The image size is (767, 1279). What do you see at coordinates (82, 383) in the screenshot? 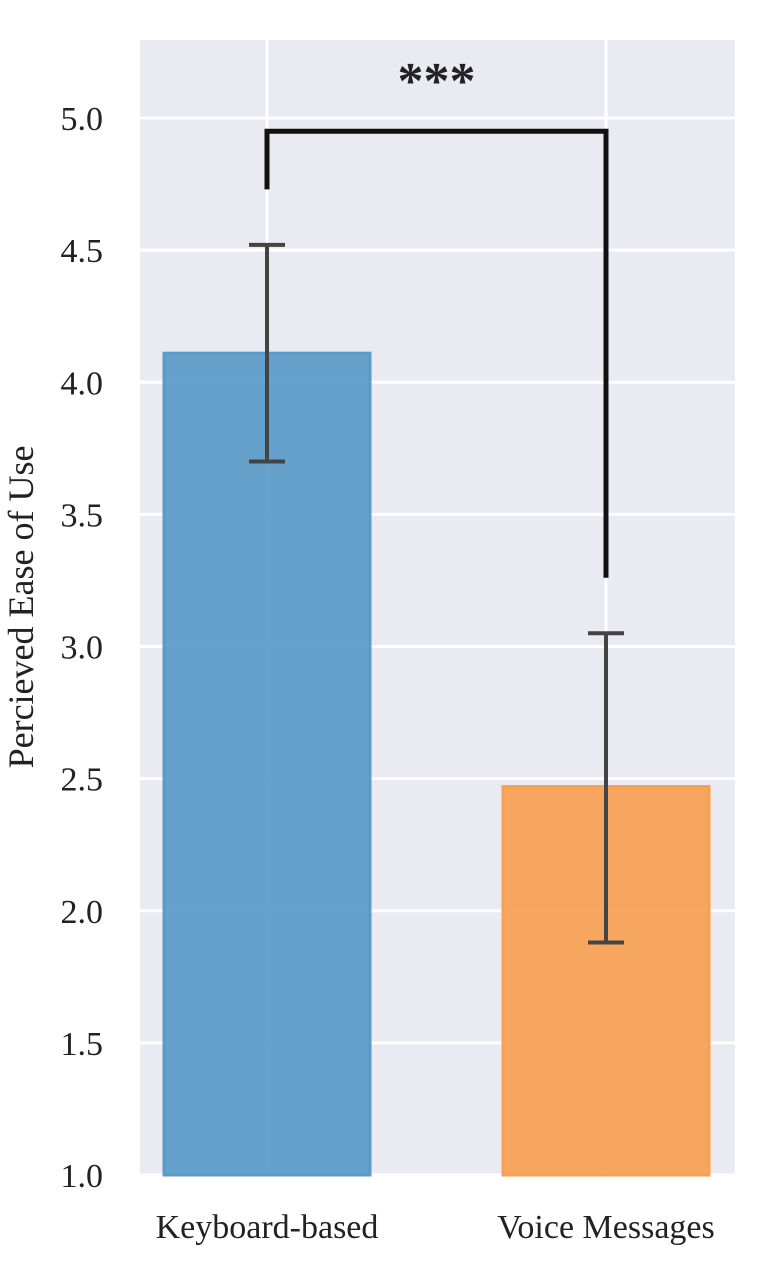
I see `y-tick-label: 4.0` at bounding box center [82, 383].